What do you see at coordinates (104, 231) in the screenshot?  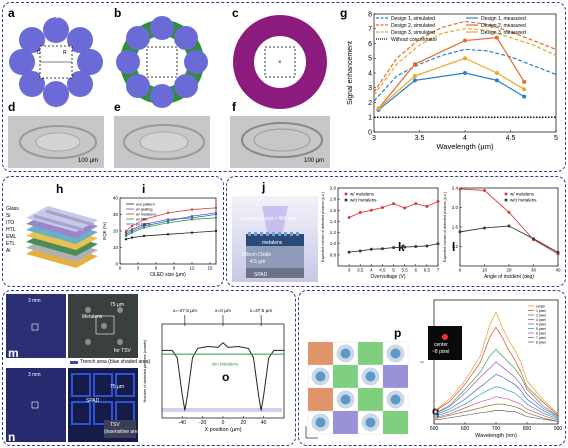 I see `y-axis-label: EQE (%)` at bounding box center [104, 231].